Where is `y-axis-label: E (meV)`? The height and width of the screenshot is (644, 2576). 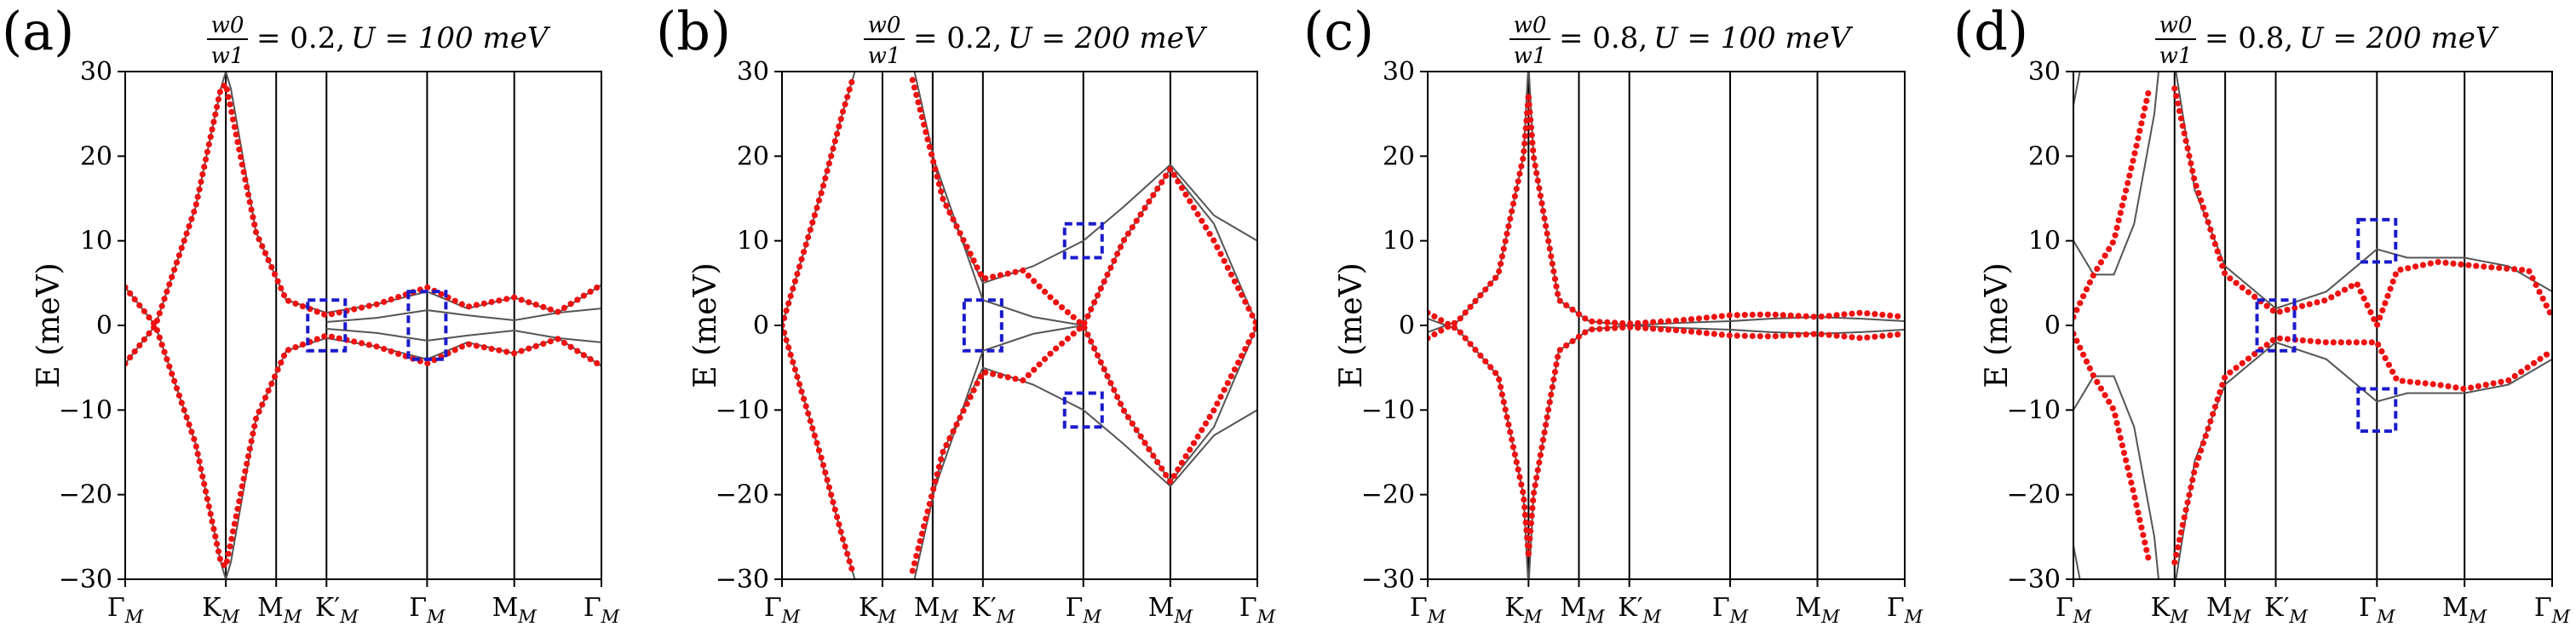 y-axis-label: E (meV) is located at coordinates (706, 325).